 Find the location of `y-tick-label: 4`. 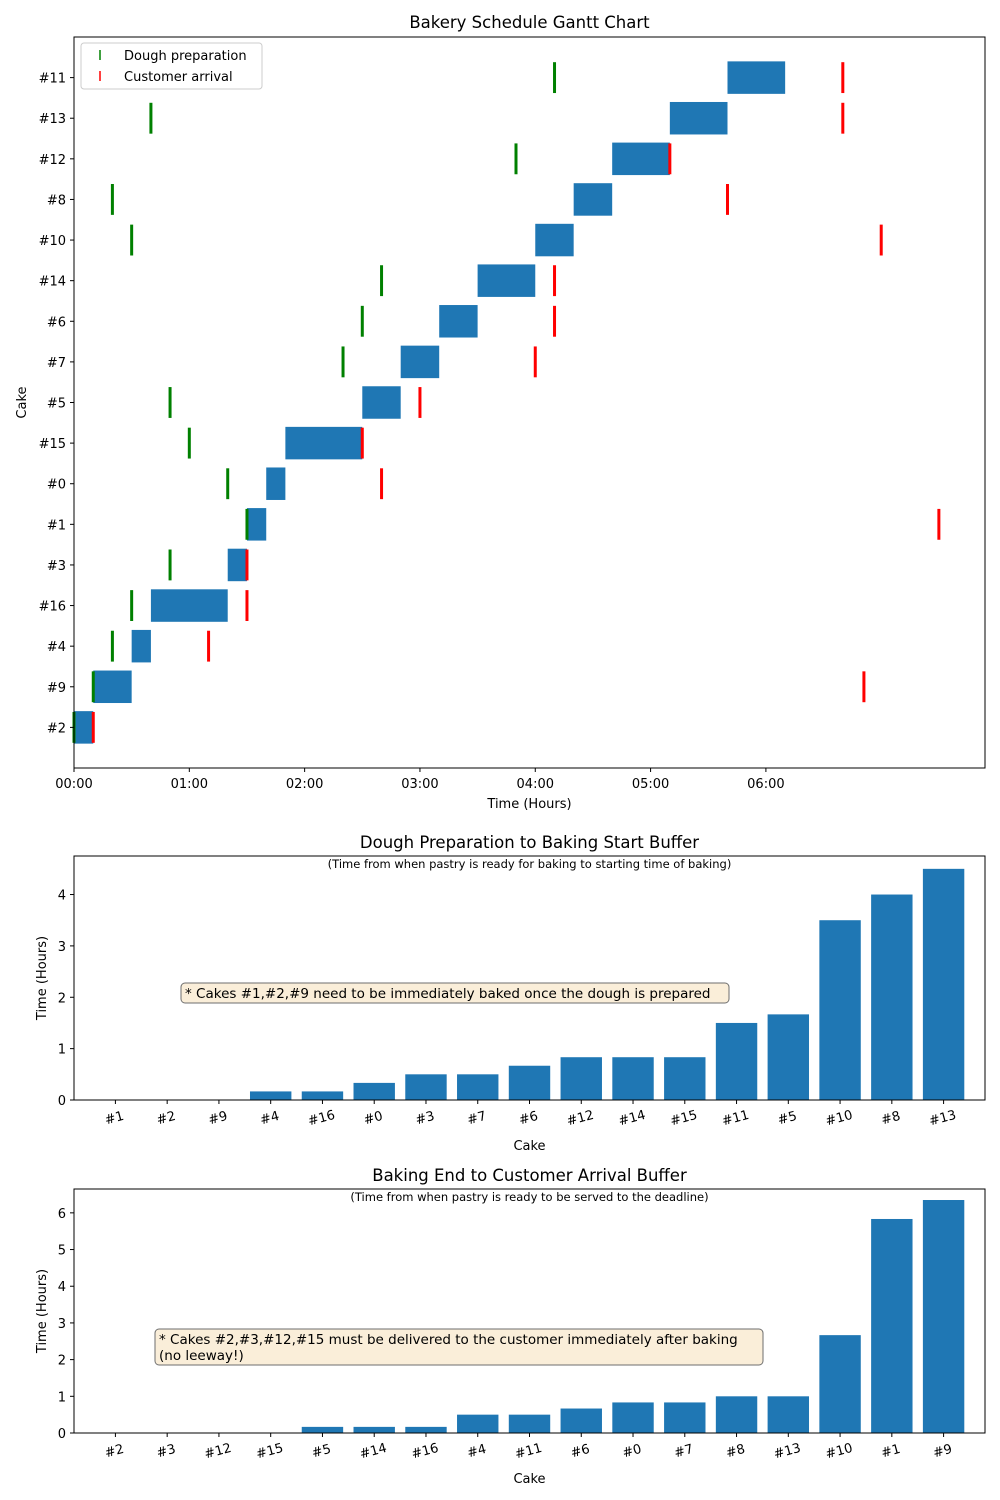

y-tick-label: 4 is located at coordinates (62, 1287).